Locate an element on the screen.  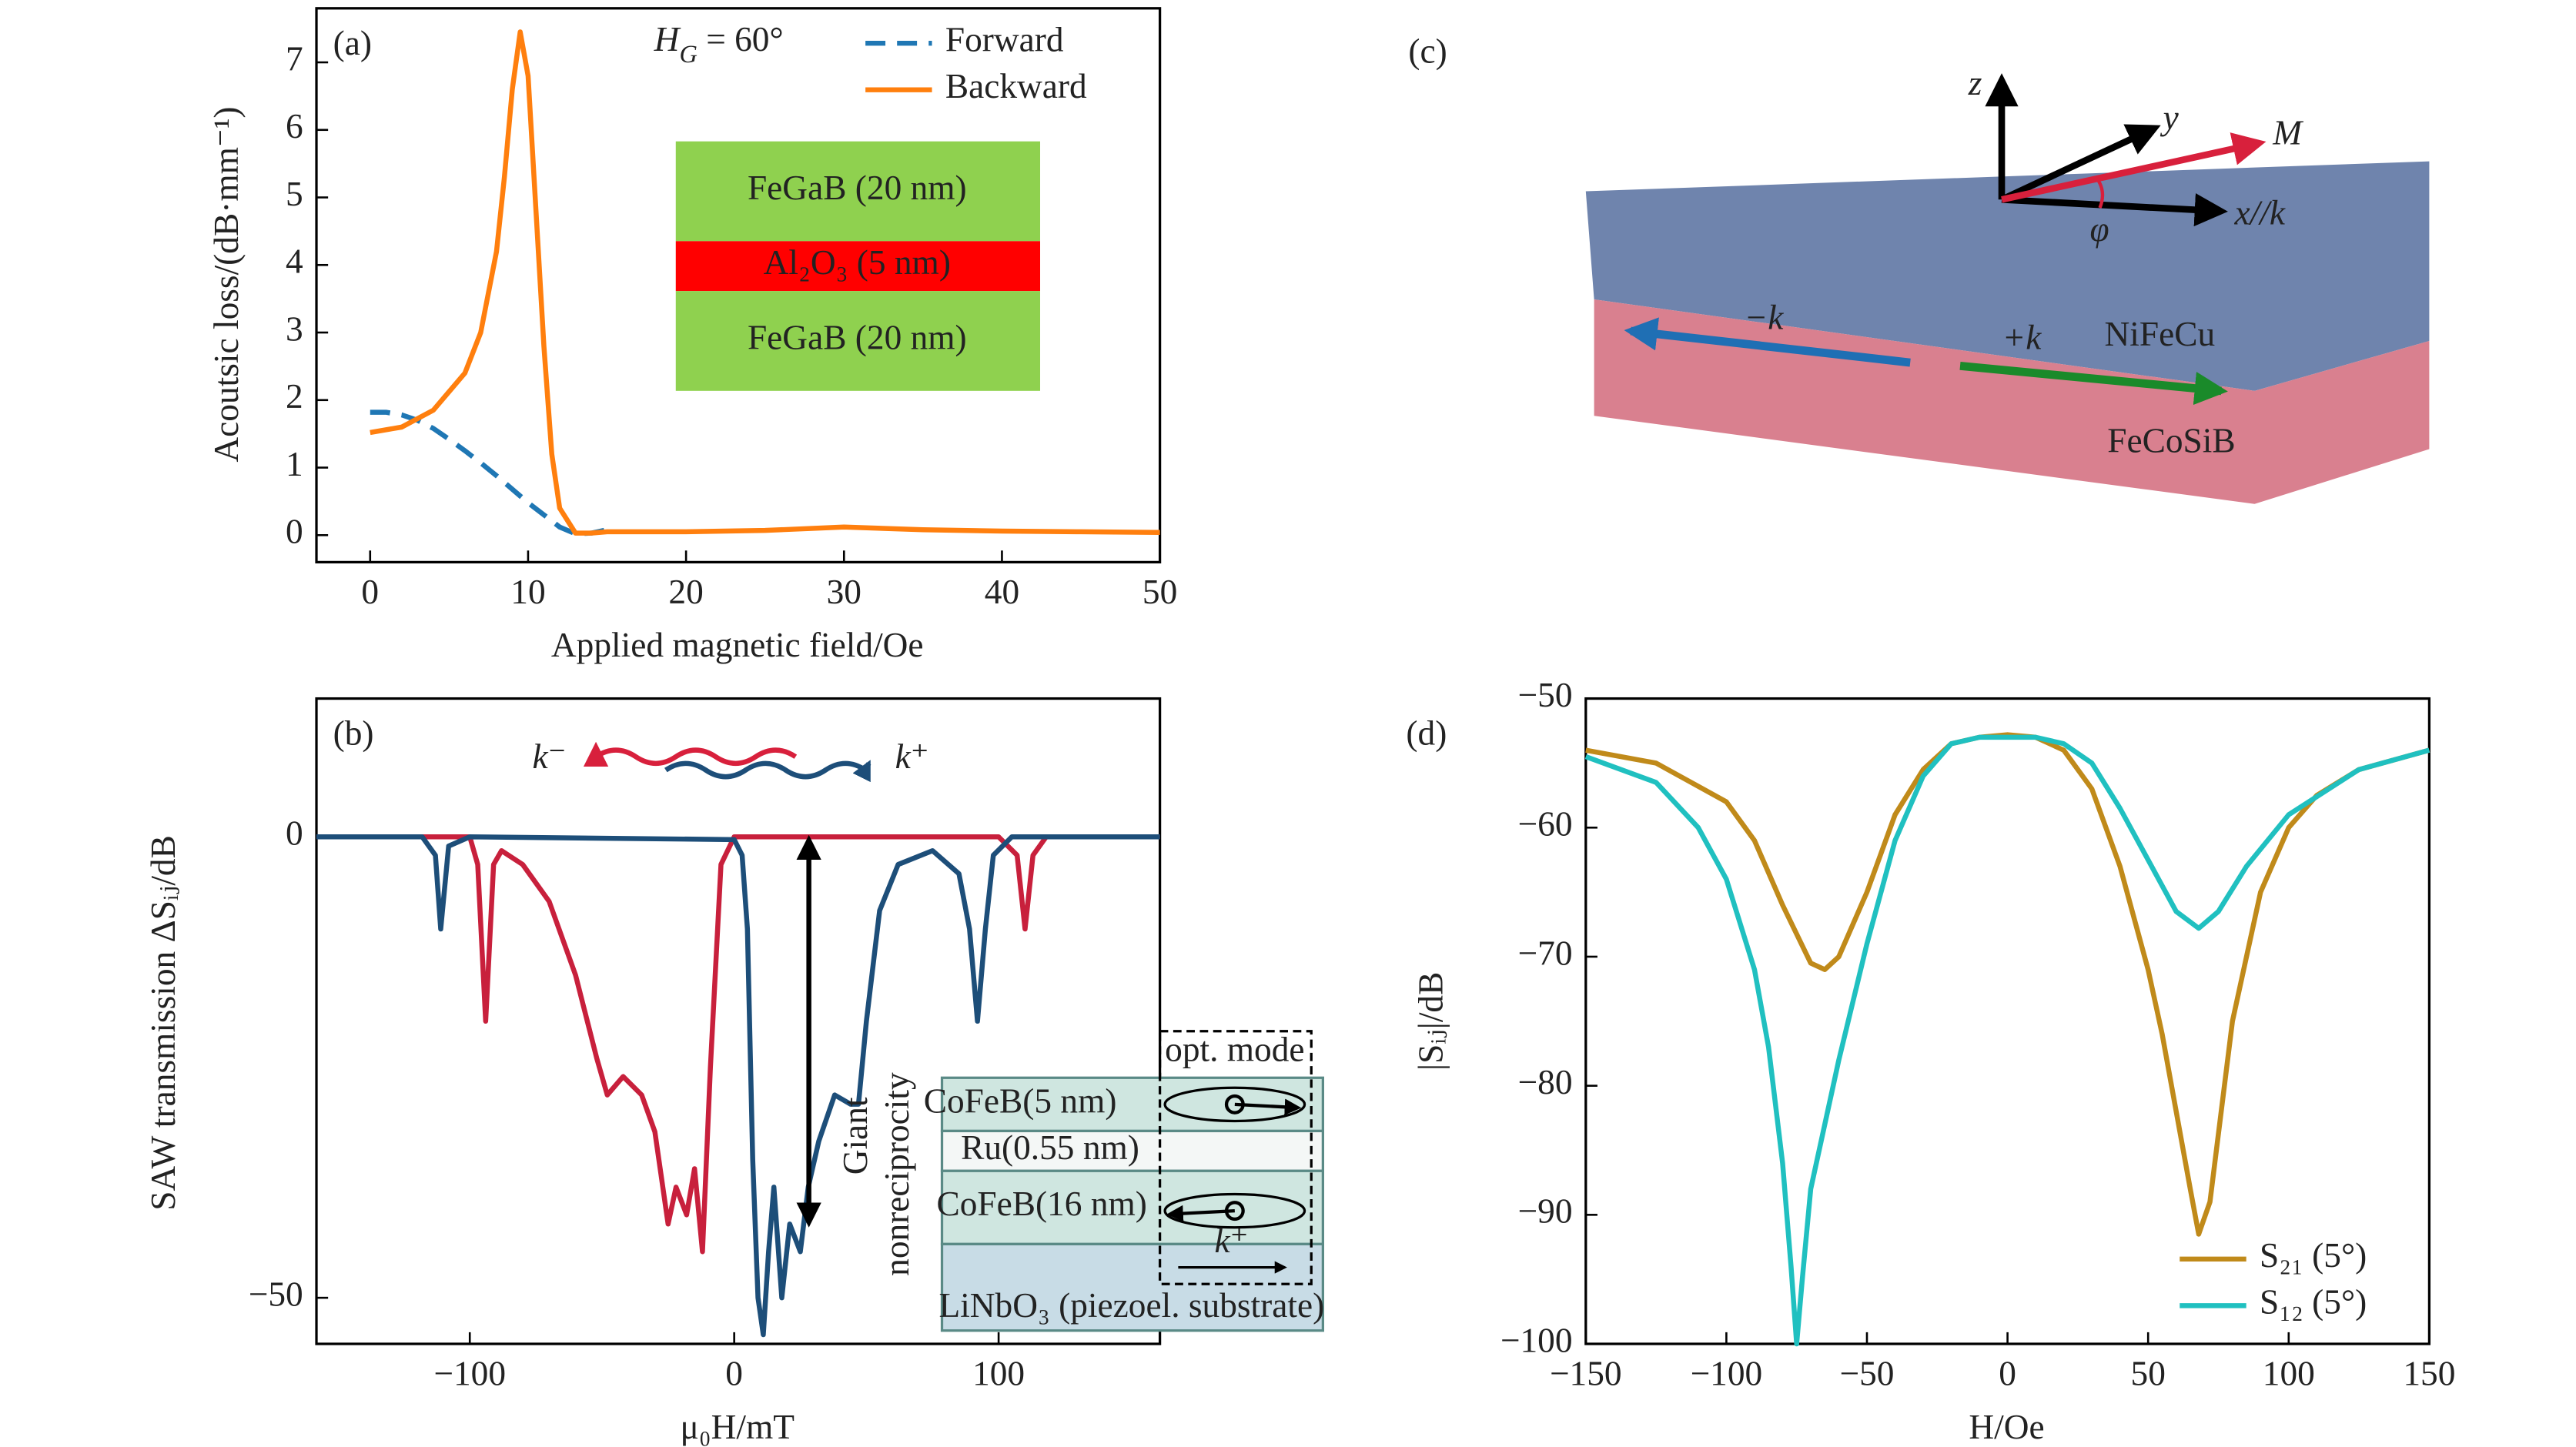
inset-box is located at coordinates (1236, 1157).